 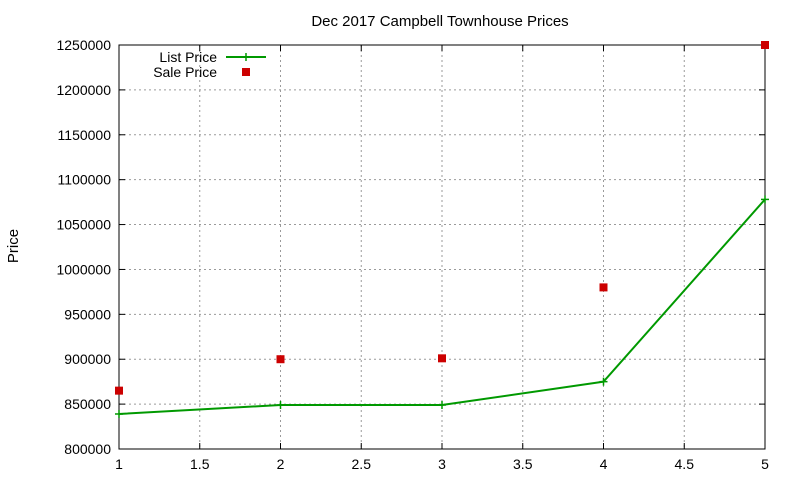 What do you see at coordinates (281, 464) in the screenshot?
I see `x-tick-label: 2` at bounding box center [281, 464].